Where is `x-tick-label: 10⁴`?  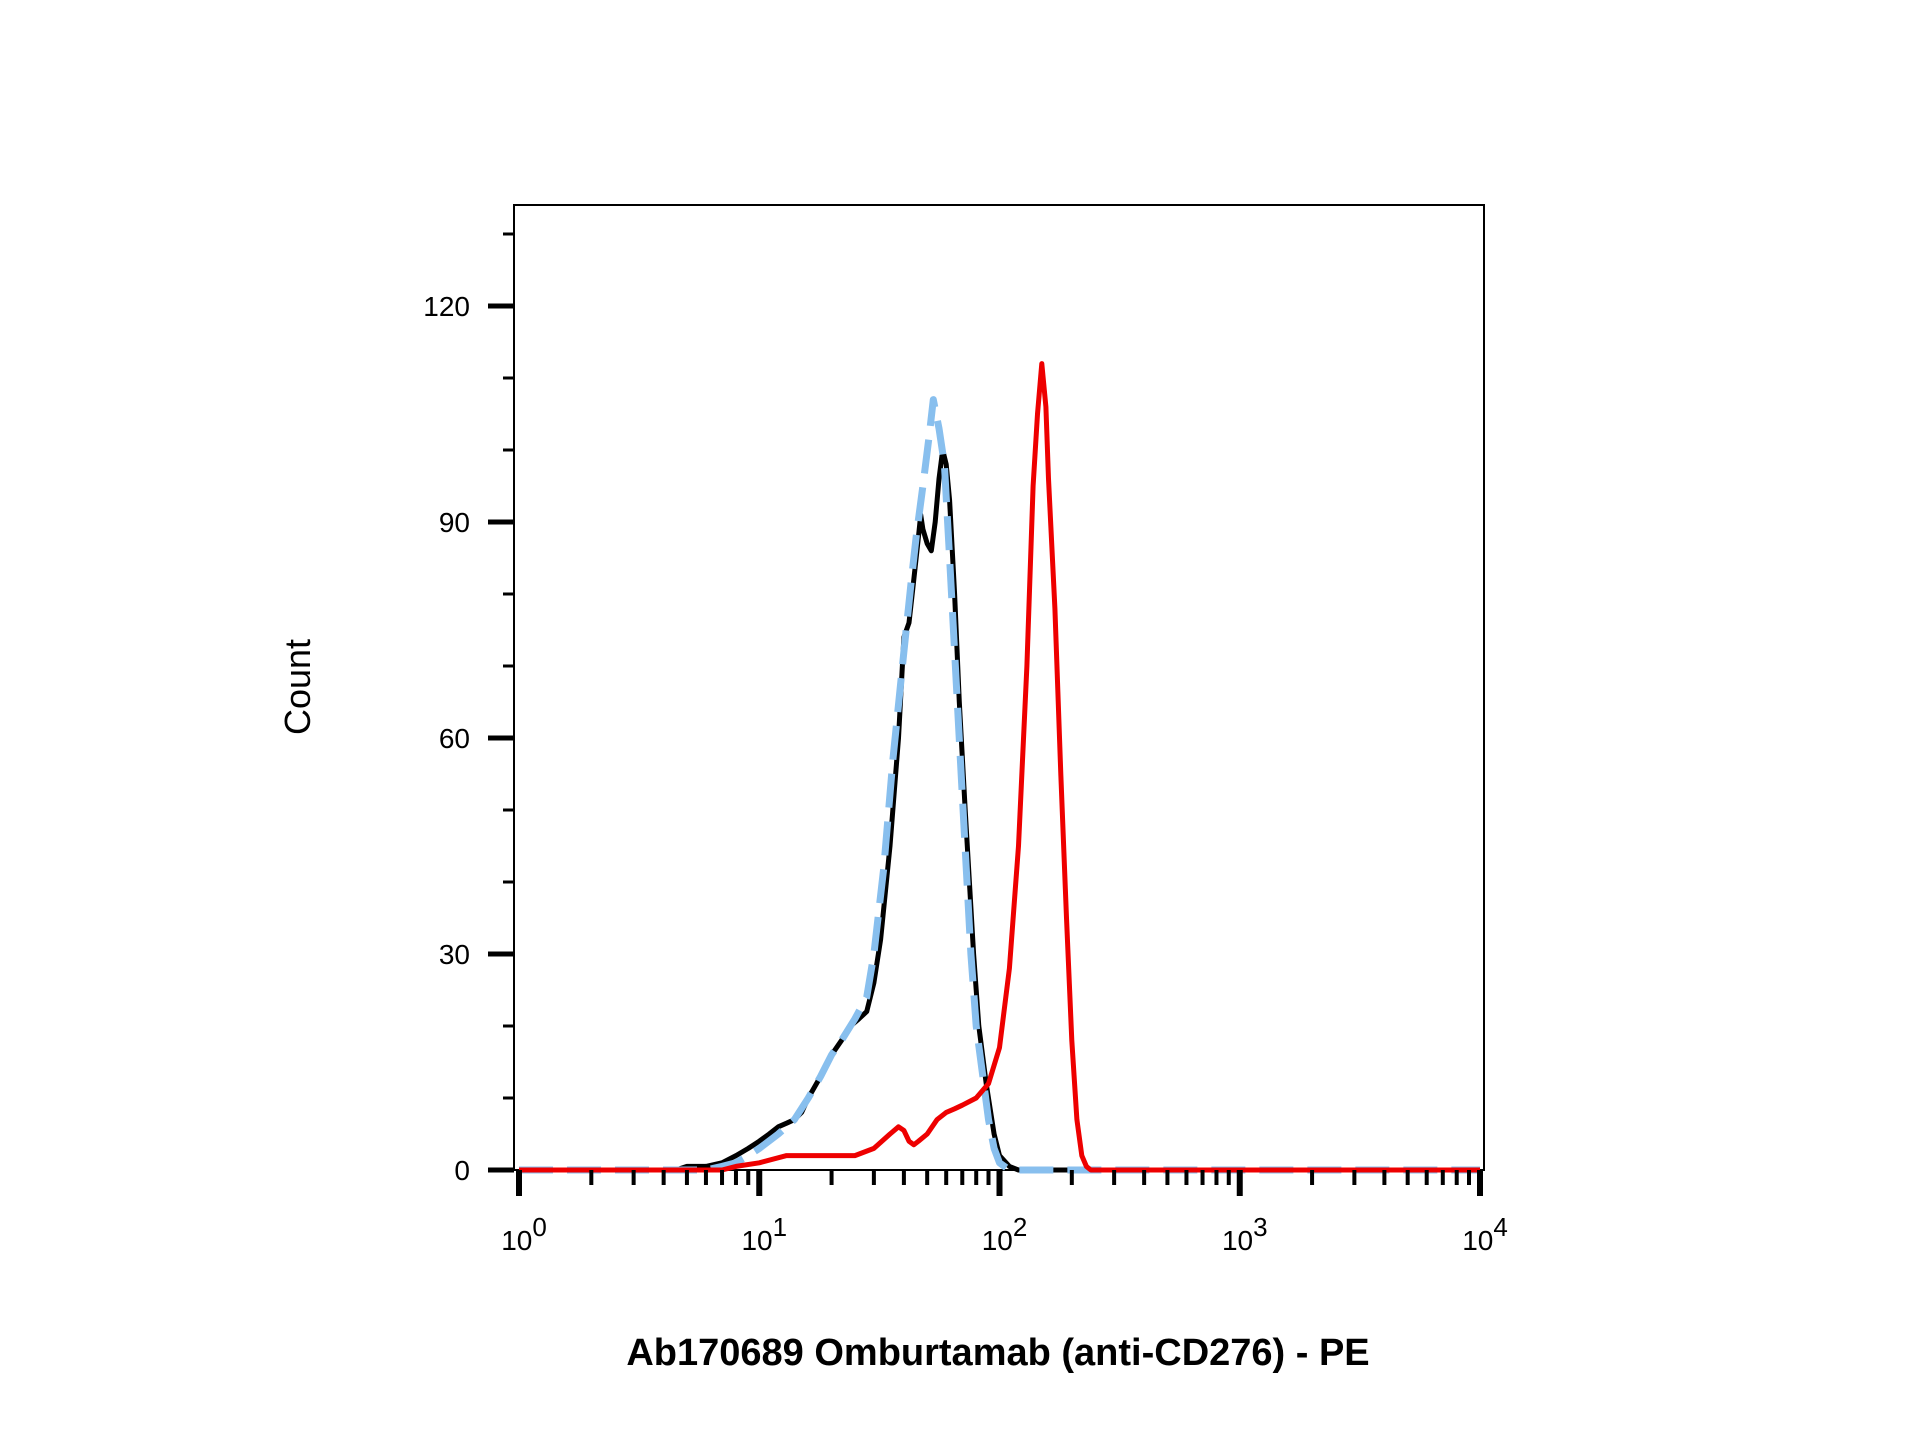
x-tick-label: 10⁴ is located at coordinates (1485, 1234).